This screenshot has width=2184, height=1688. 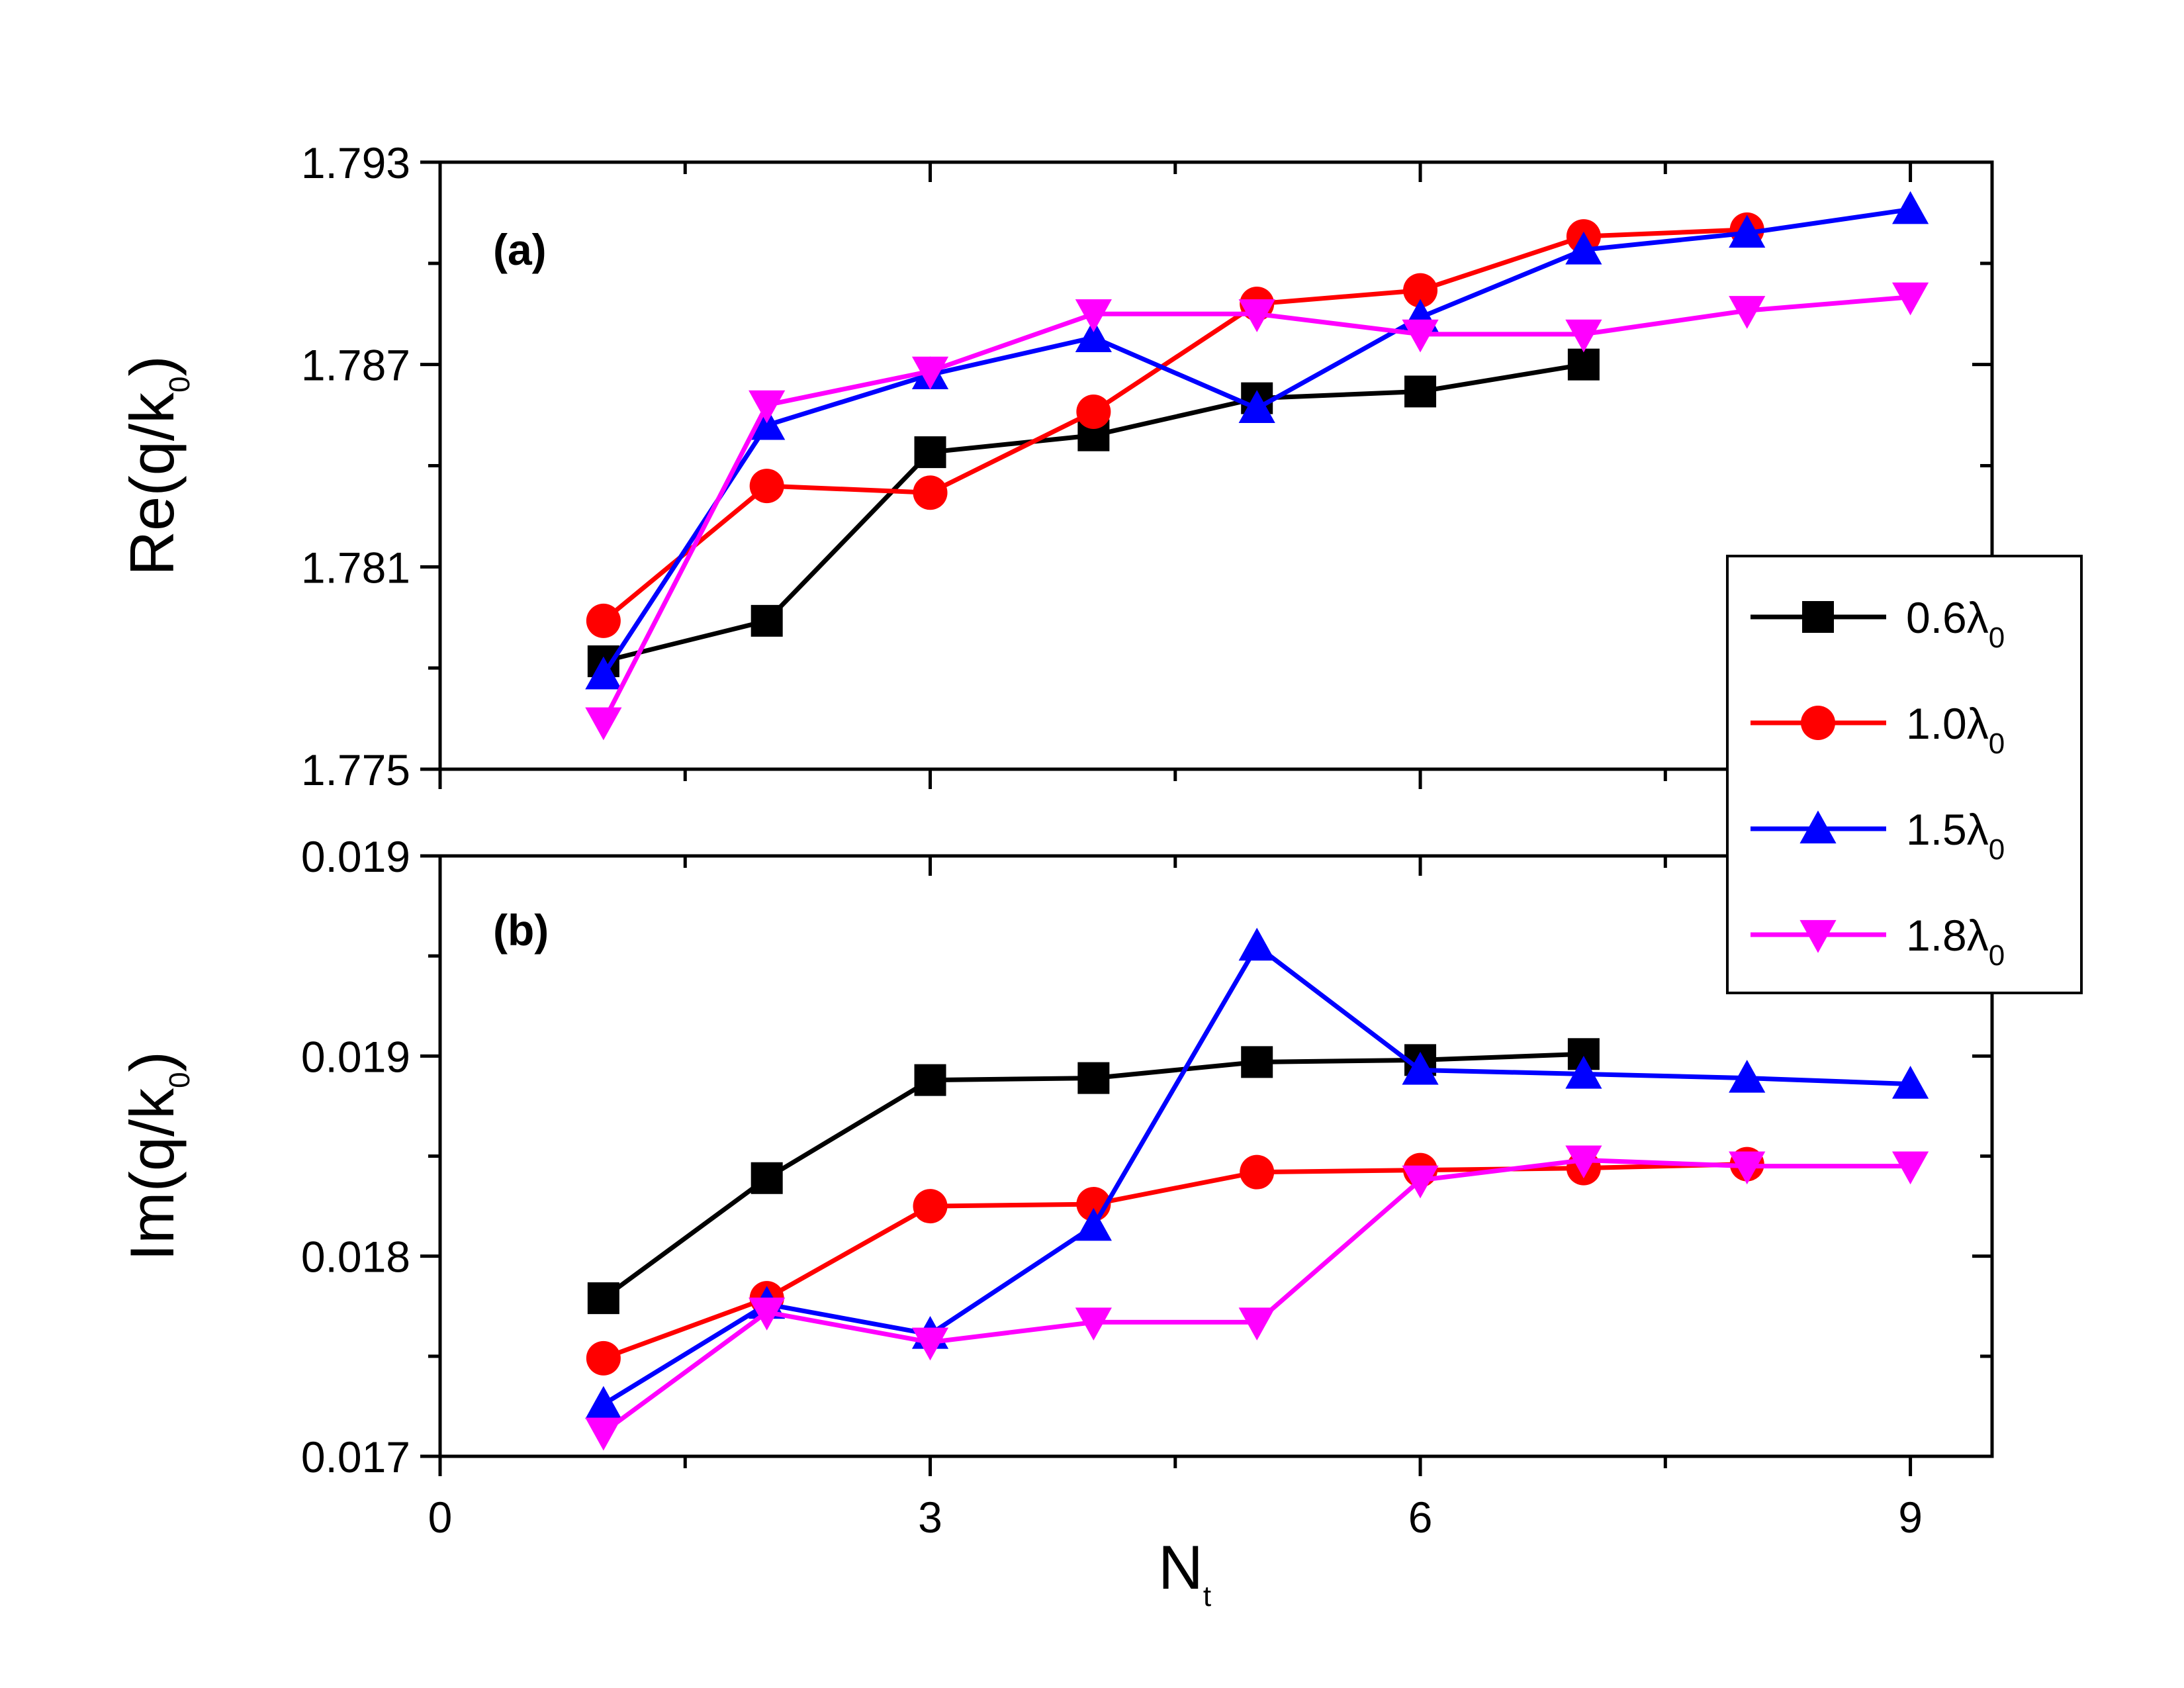 I want to click on legend-box, so click(x=1905, y=774).